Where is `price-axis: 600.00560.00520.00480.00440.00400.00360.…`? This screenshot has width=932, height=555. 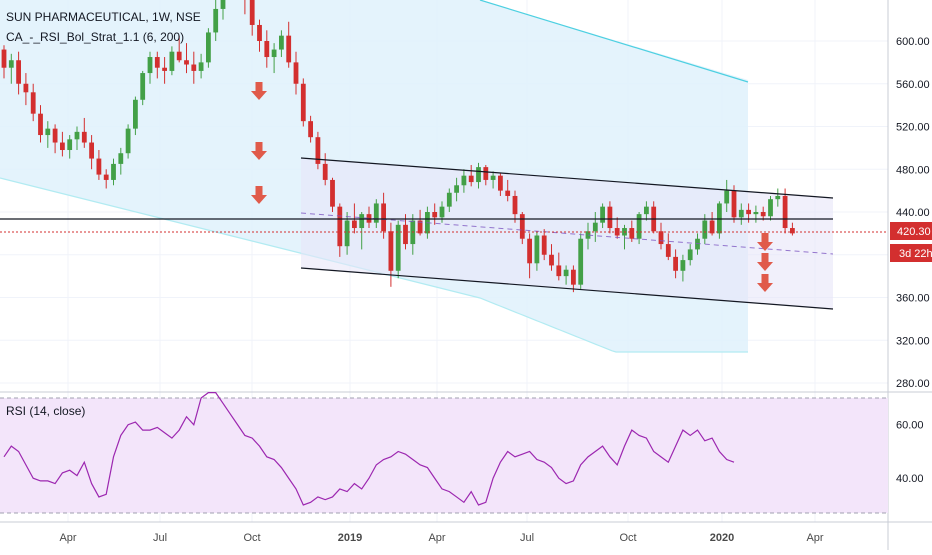 price-axis: 600.00560.00520.00480.00440.00400.00360.… is located at coordinates (909, 275).